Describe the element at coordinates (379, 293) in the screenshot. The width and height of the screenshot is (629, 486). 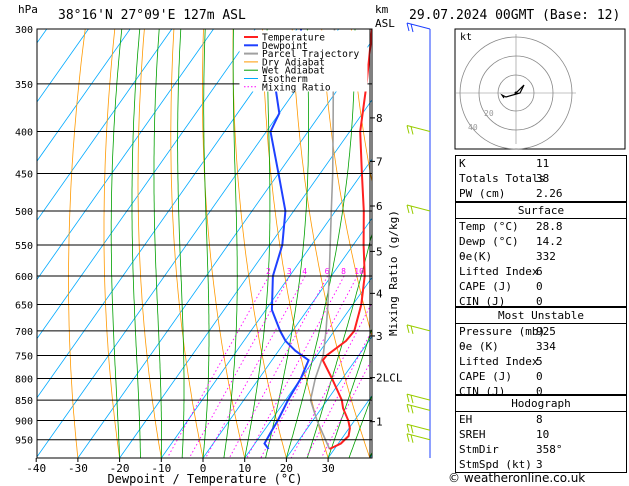
I see `km-tick-label: 4` at that location.